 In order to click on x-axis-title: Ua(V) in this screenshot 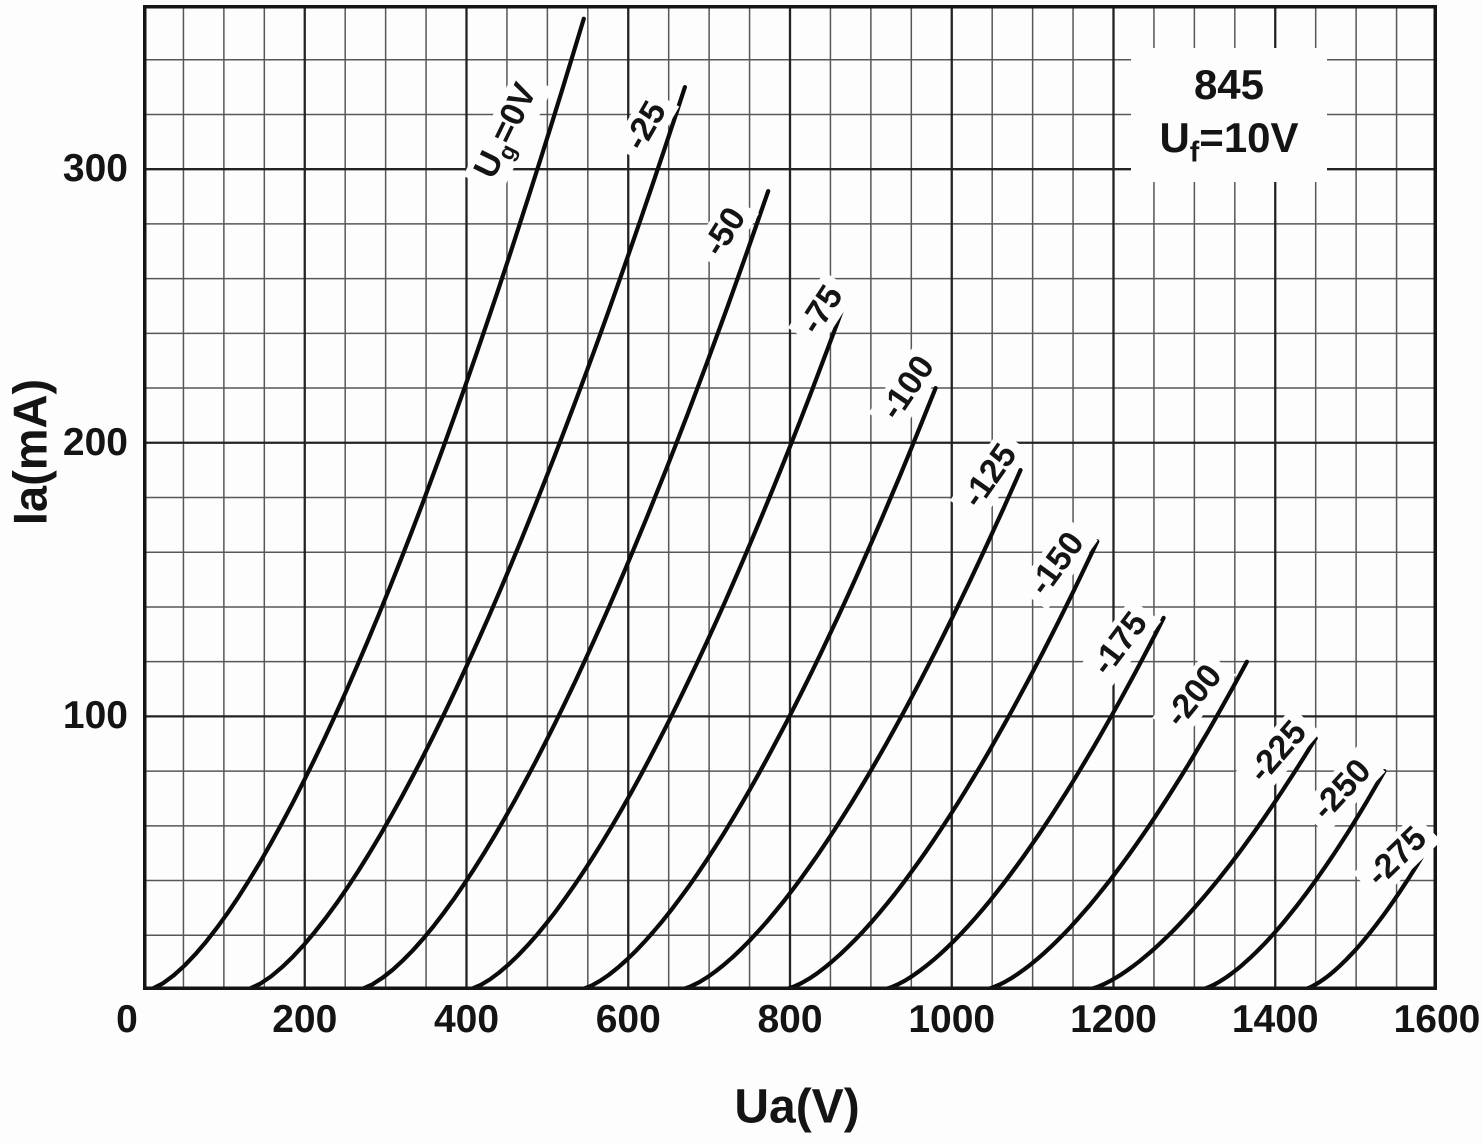, I will do `click(797, 1107)`.